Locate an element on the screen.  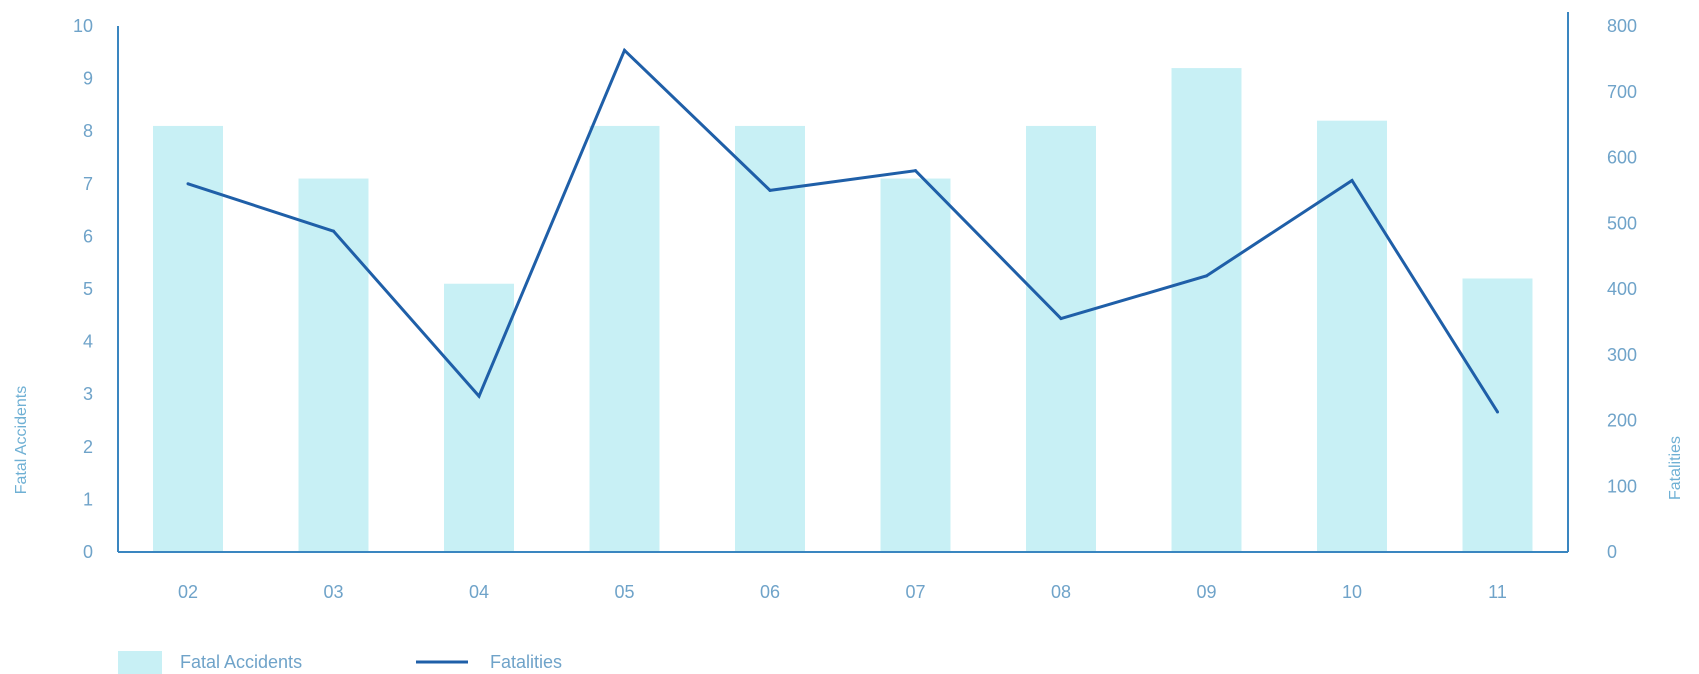
y-tick-left-5: 5 is located at coordinates (88, 289).